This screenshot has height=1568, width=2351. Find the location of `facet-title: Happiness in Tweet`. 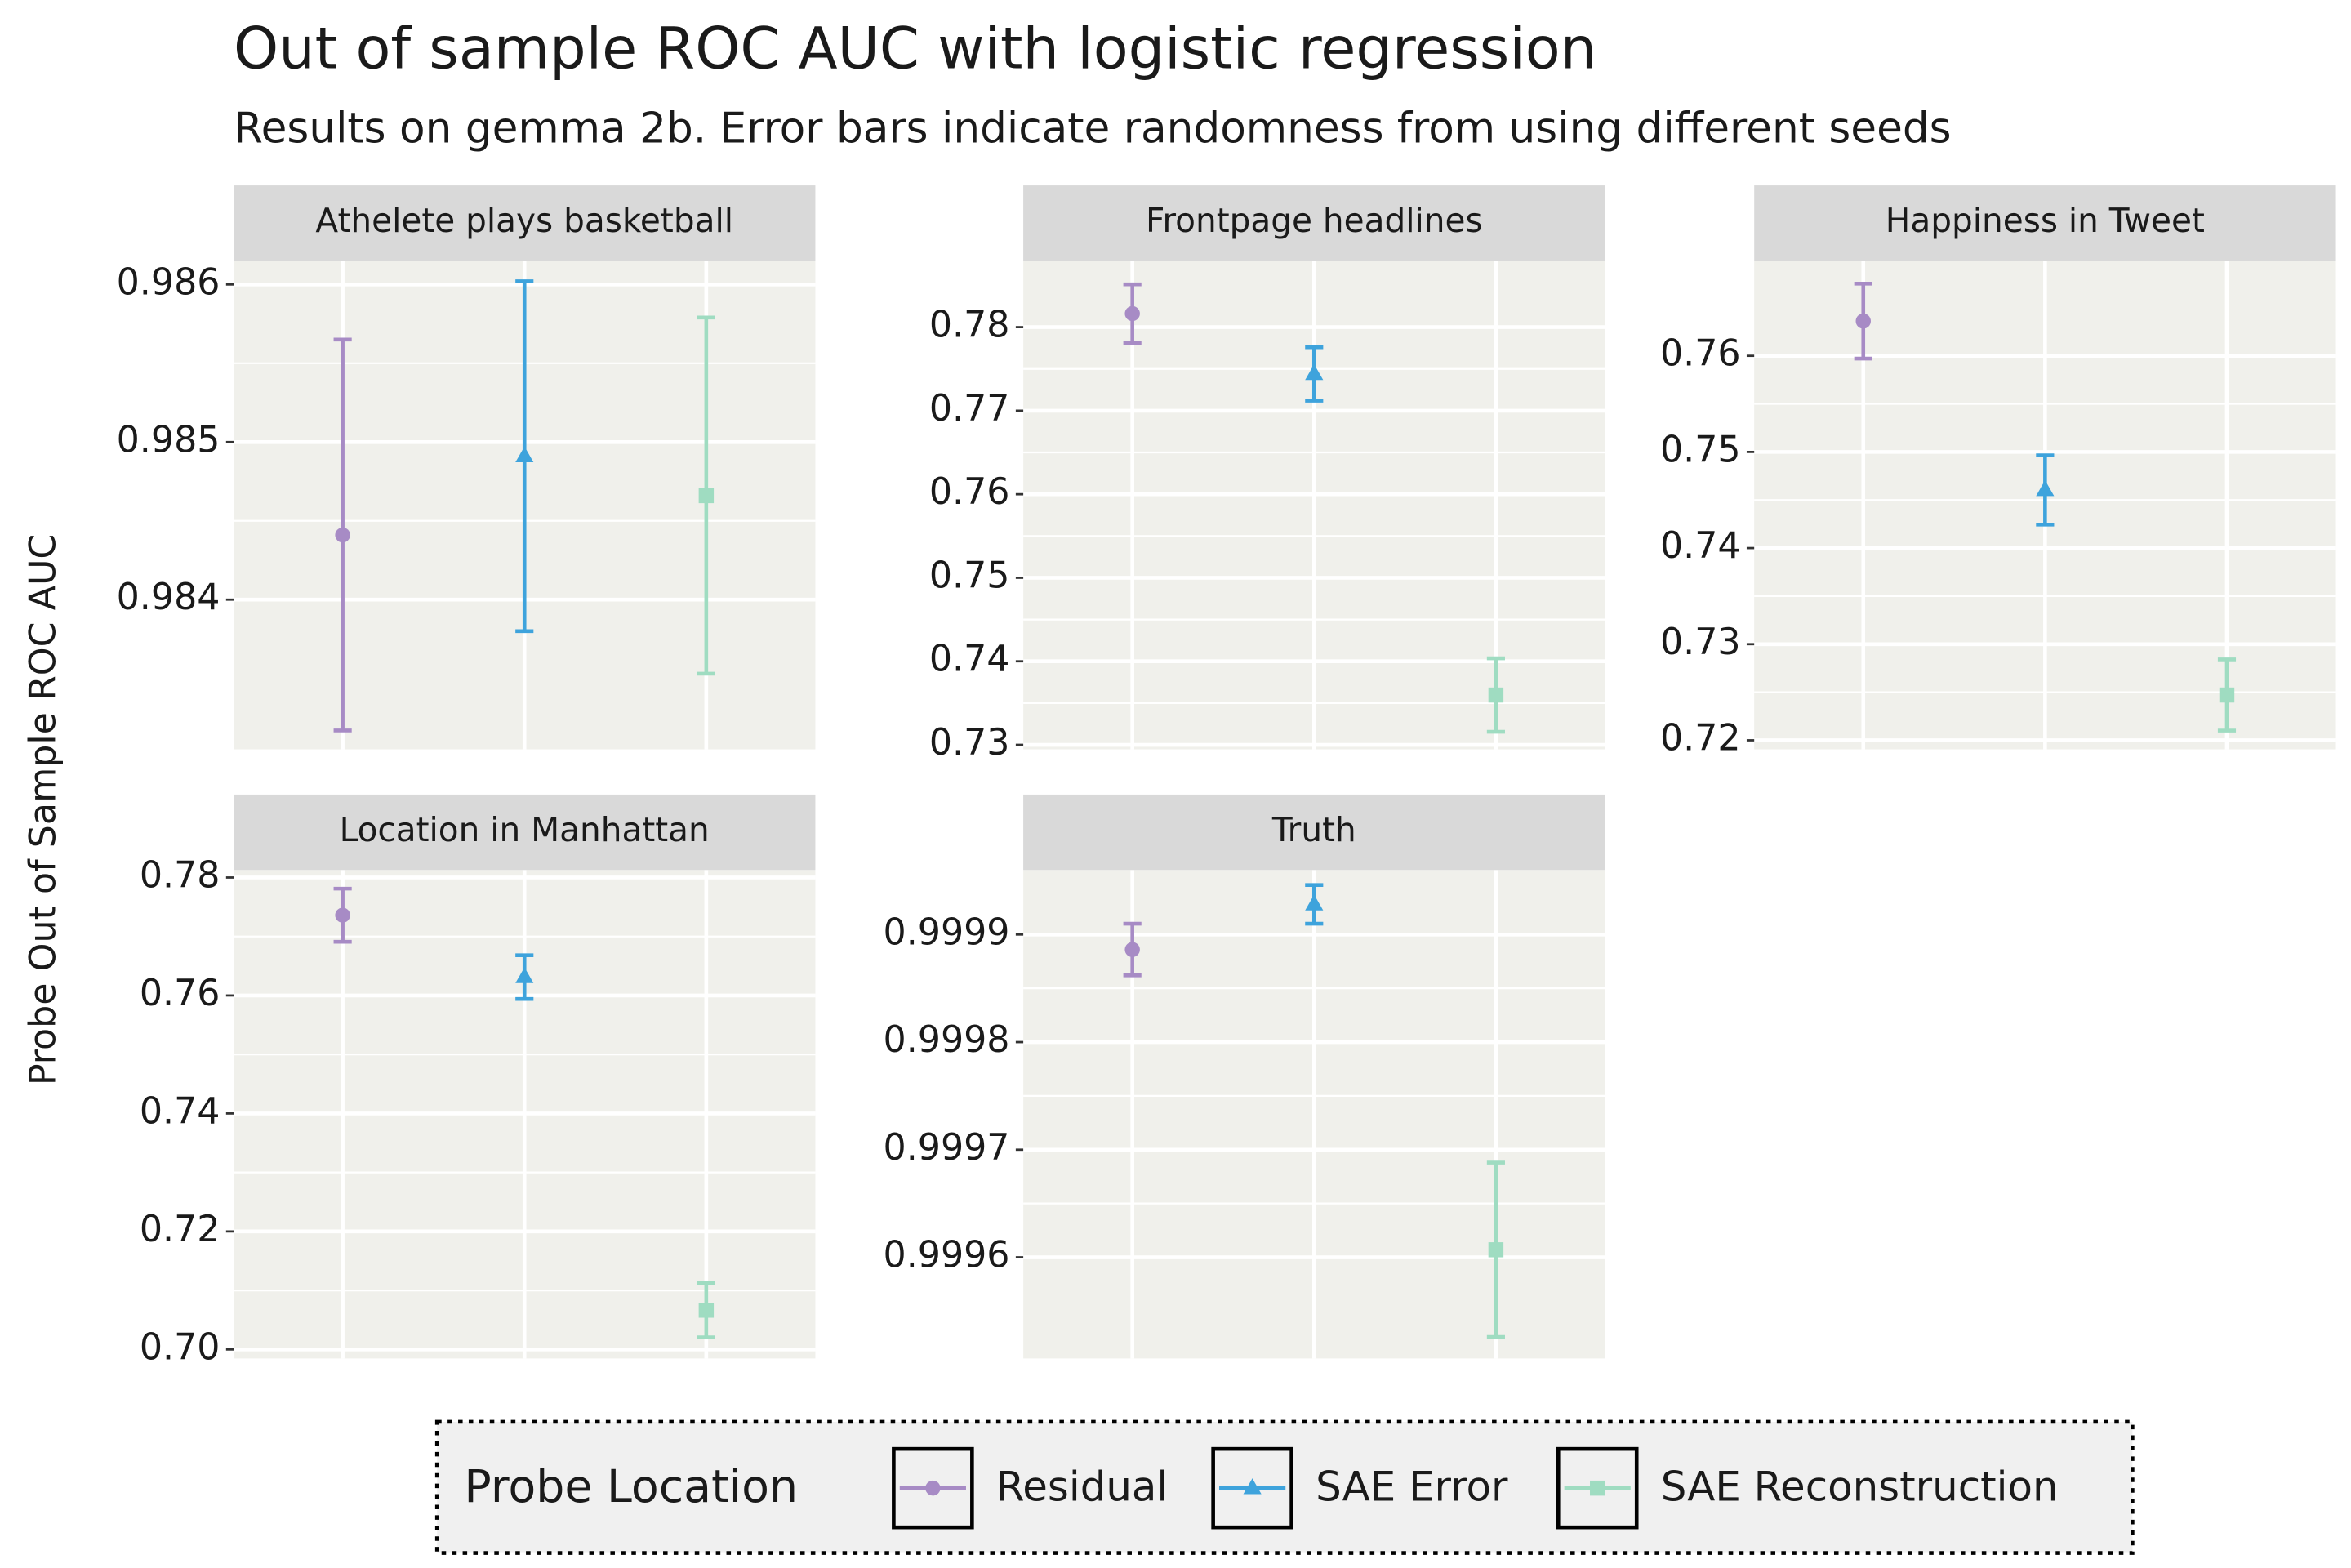

facet-title: Happiness in Tweet is located at coordinates (2045, 220).